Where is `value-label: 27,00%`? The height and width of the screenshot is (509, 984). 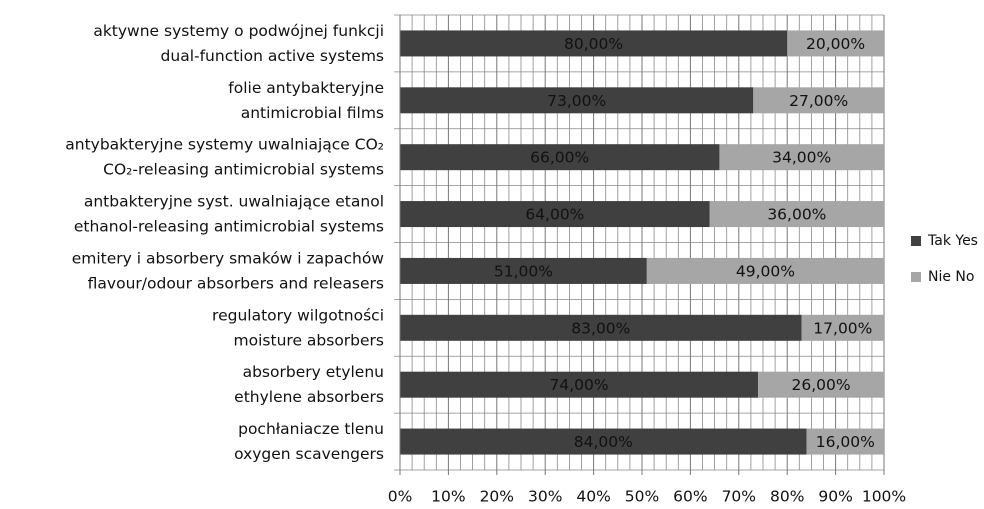
value-label: 27,00% is located at coordinates (818, 101).